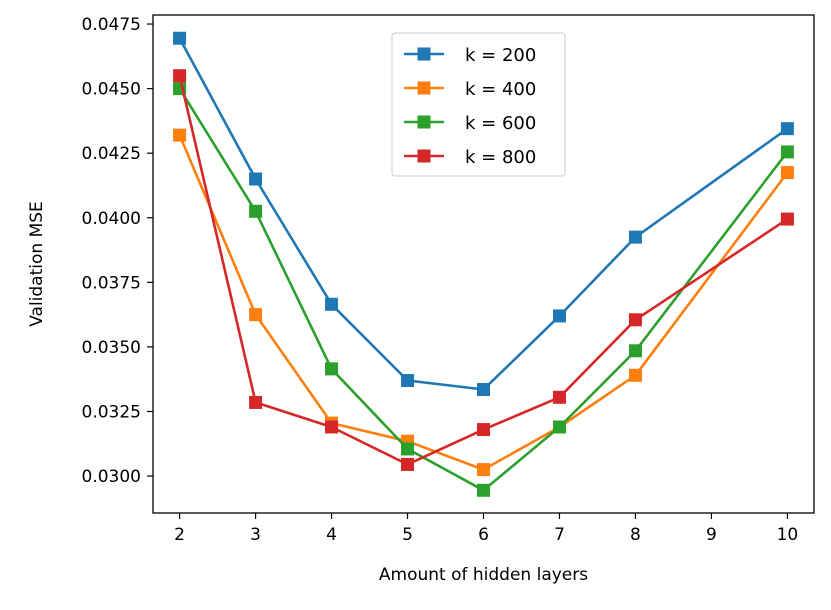 The width and height of the screenshot is (831, 610). I want to click on legend-label-4: k = 800, so click(500, 157).